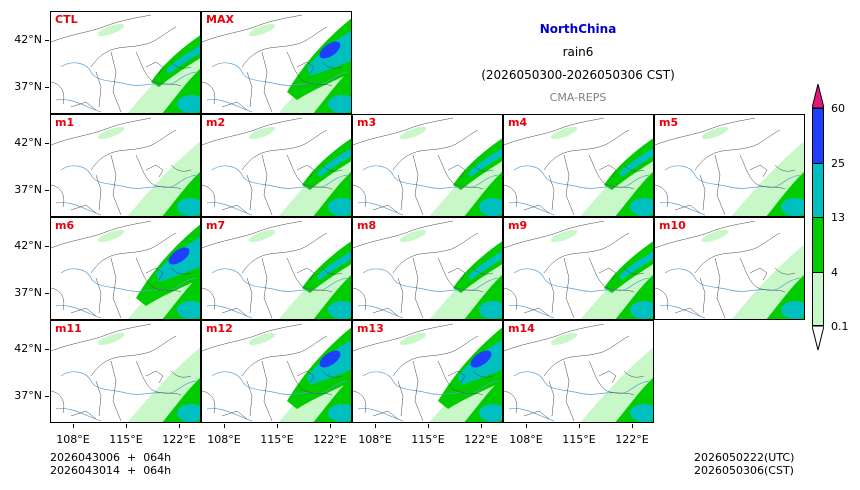 This screenshot has height=490, width=860. Describe the element at coordinates (367, 122) in the screenshot. I see `member-label: m3` at that location.